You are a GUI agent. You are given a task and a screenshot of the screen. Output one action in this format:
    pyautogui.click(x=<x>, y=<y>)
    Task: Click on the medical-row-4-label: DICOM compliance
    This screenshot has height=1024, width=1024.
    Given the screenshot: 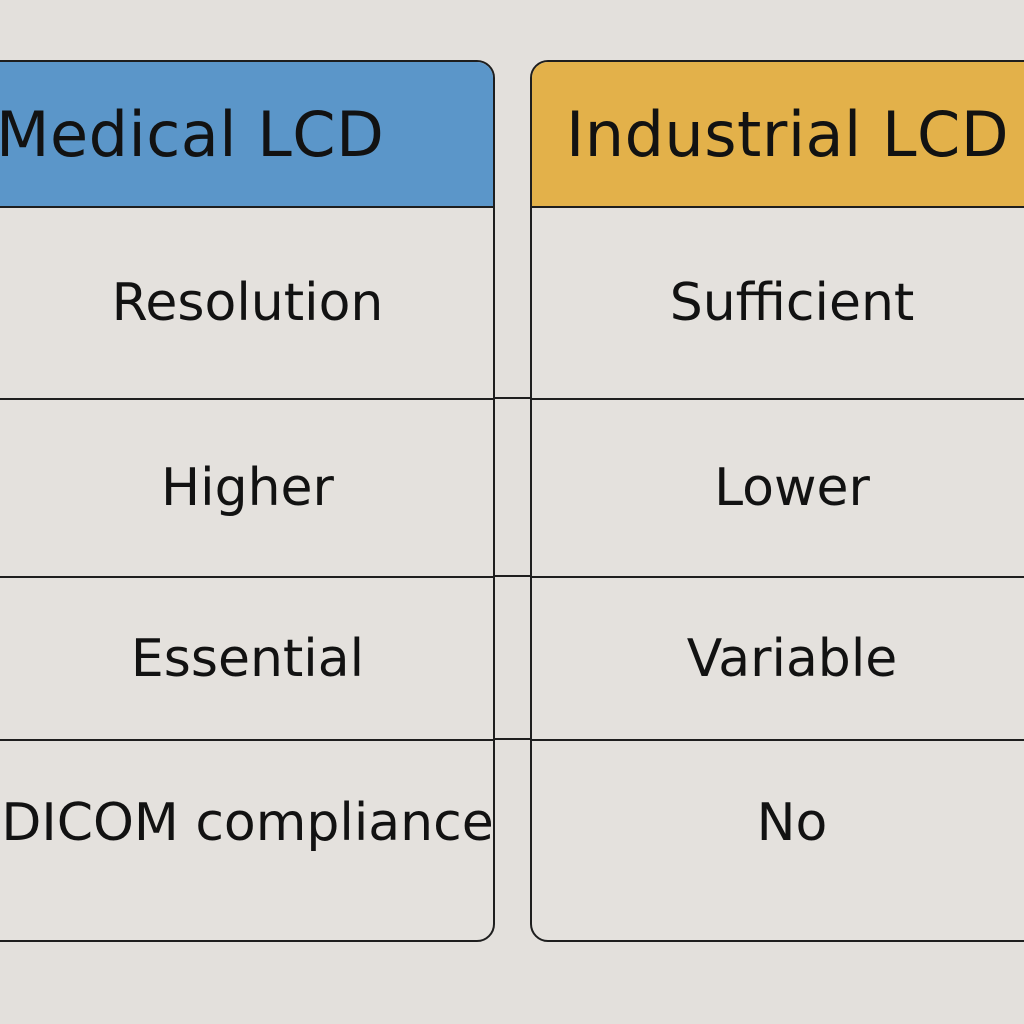 What is the action you would take?
    pyautogui.click(x=247, y=823)
    